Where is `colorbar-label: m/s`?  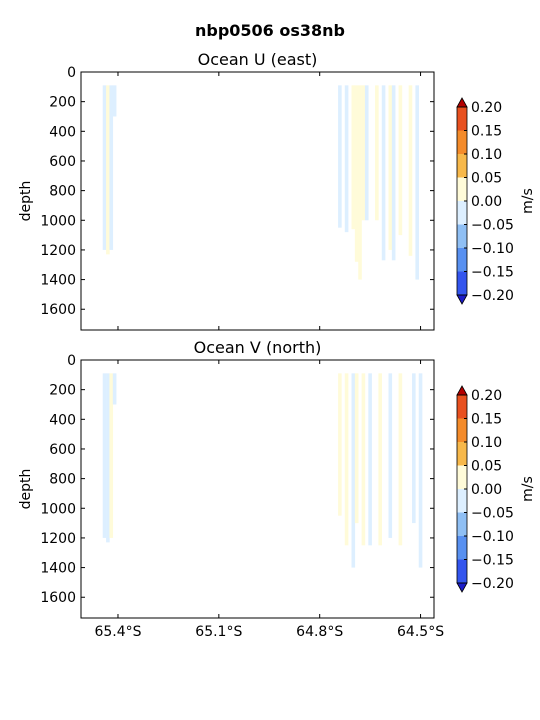 colorbar-label: m/s is located at coordinates (528, 201).